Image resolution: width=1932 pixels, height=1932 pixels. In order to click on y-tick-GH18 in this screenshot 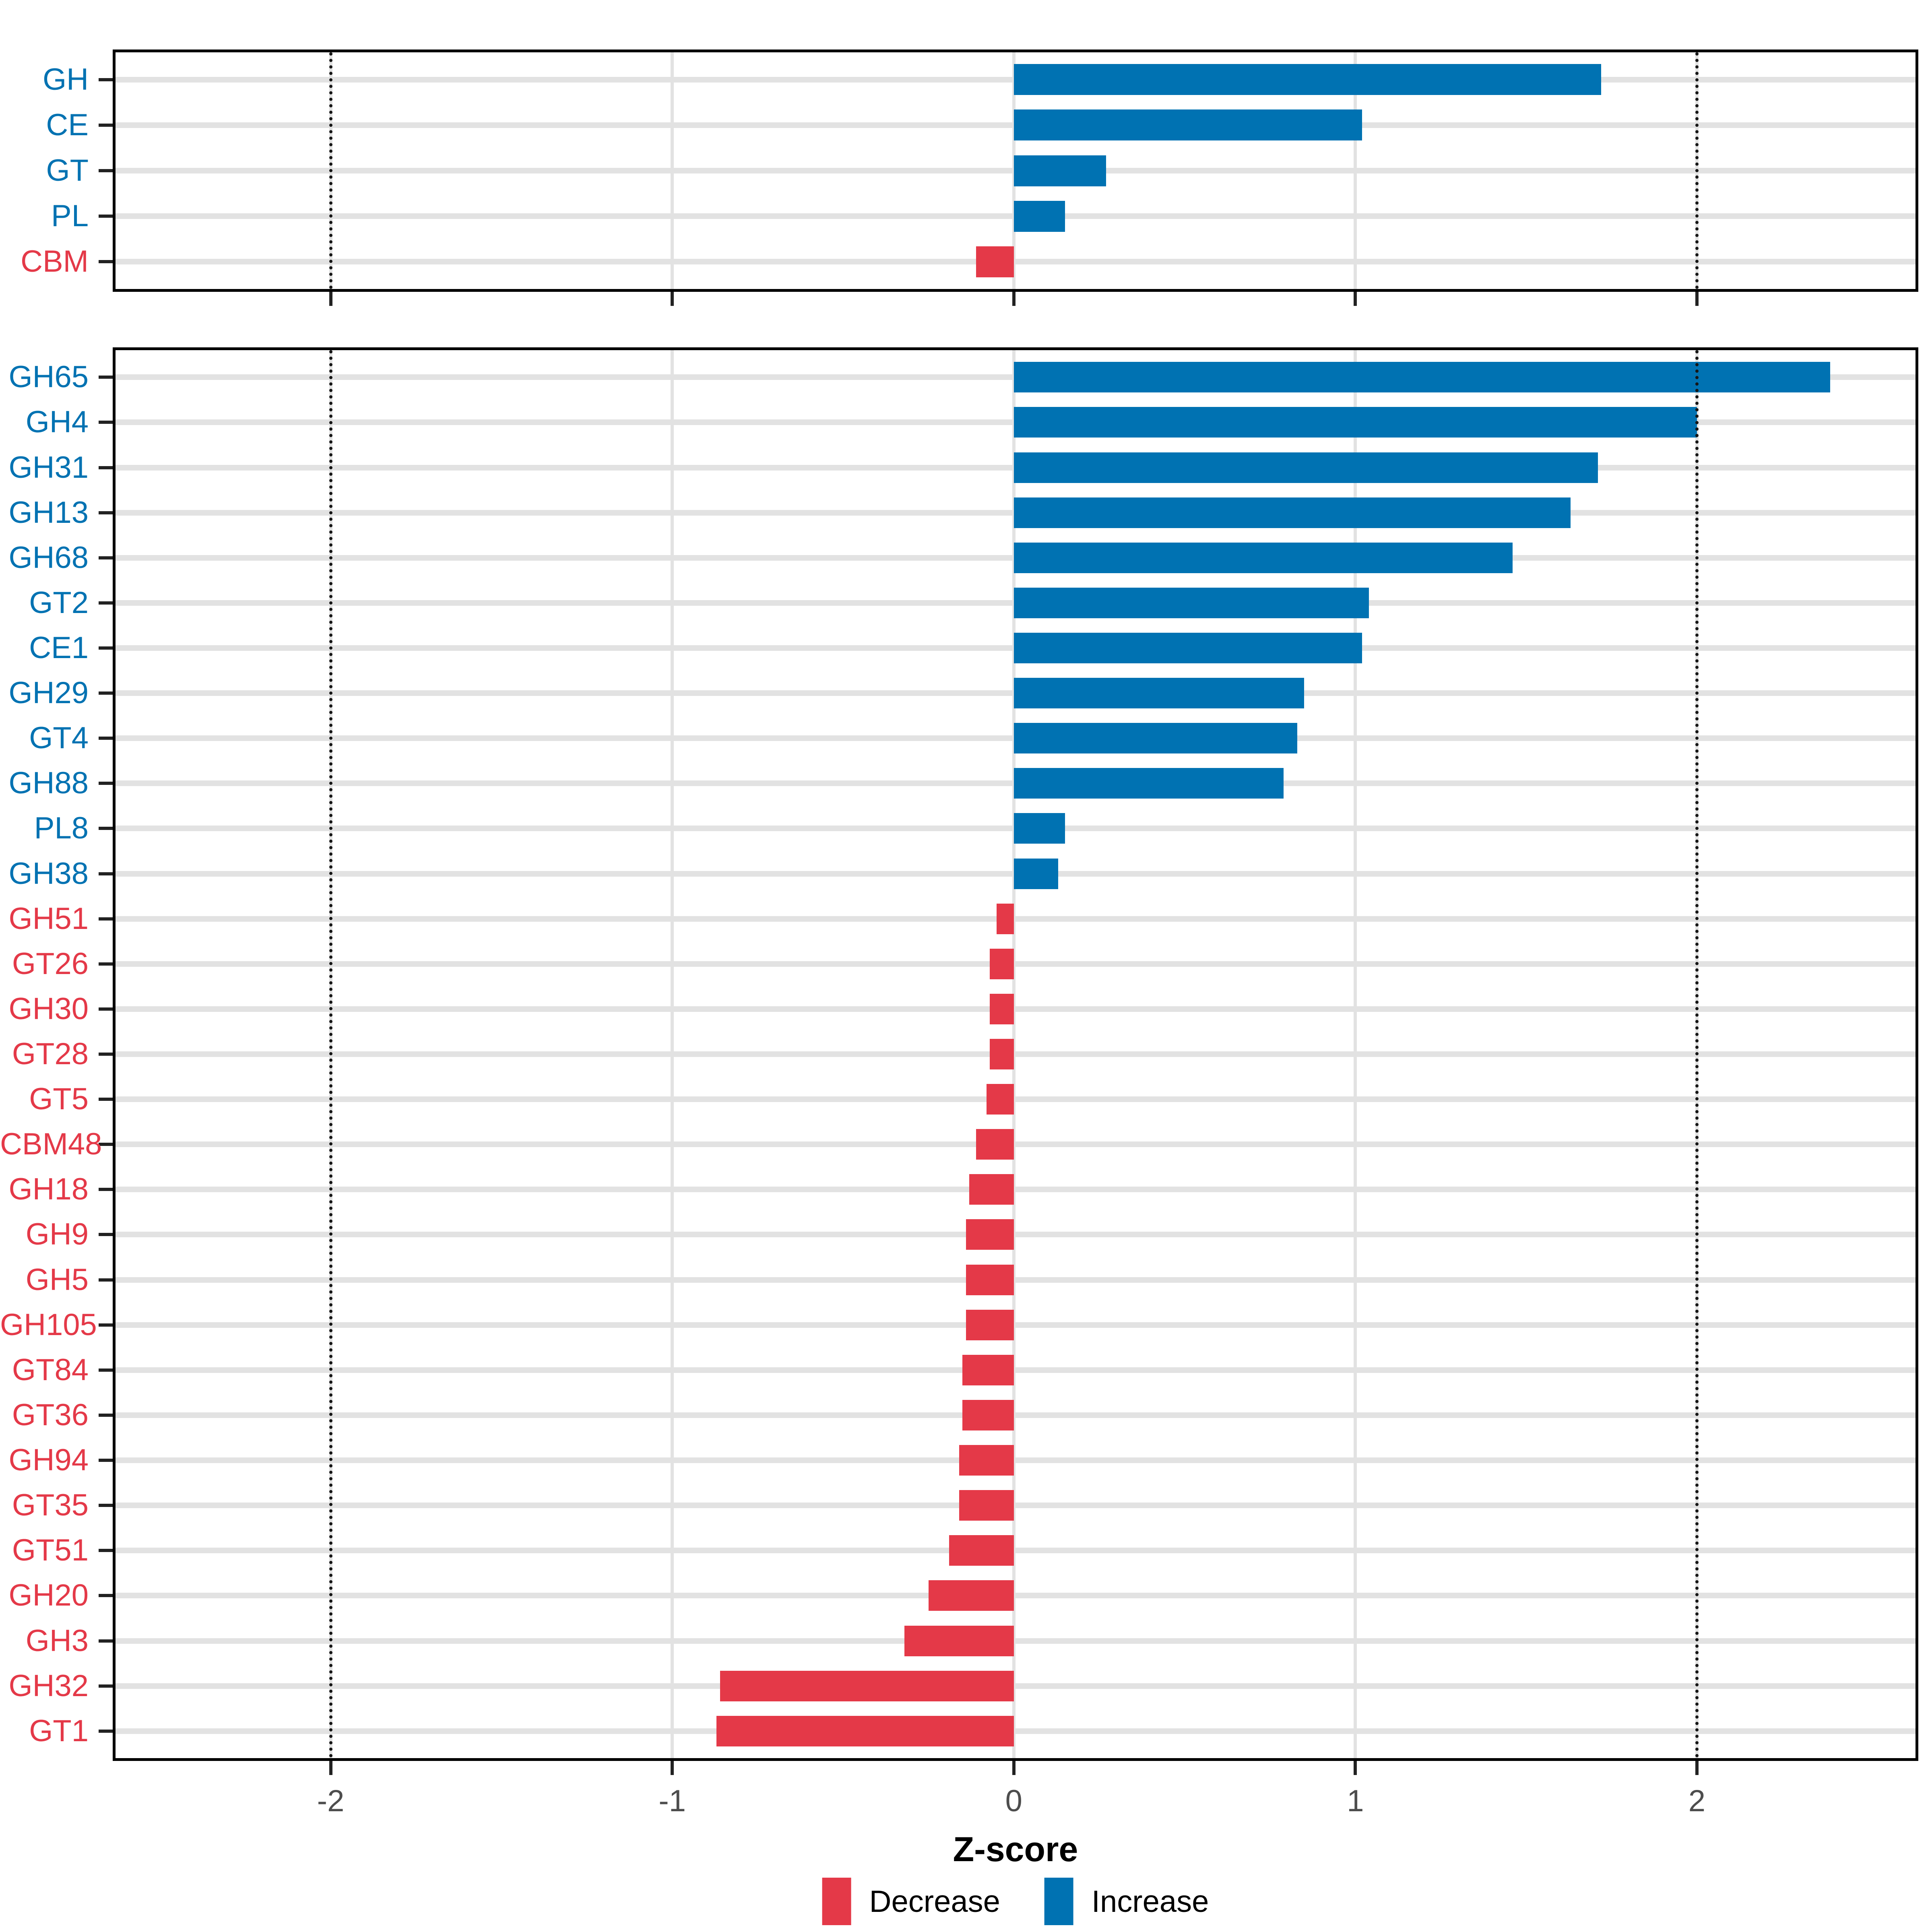, I will do `click(106, 1189)`.